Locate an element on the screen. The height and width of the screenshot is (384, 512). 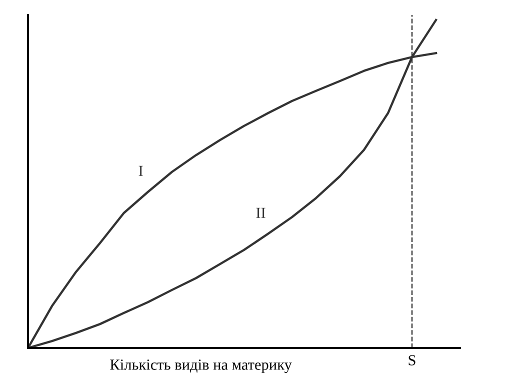
series-label: I is located at coordinates (140, 171).